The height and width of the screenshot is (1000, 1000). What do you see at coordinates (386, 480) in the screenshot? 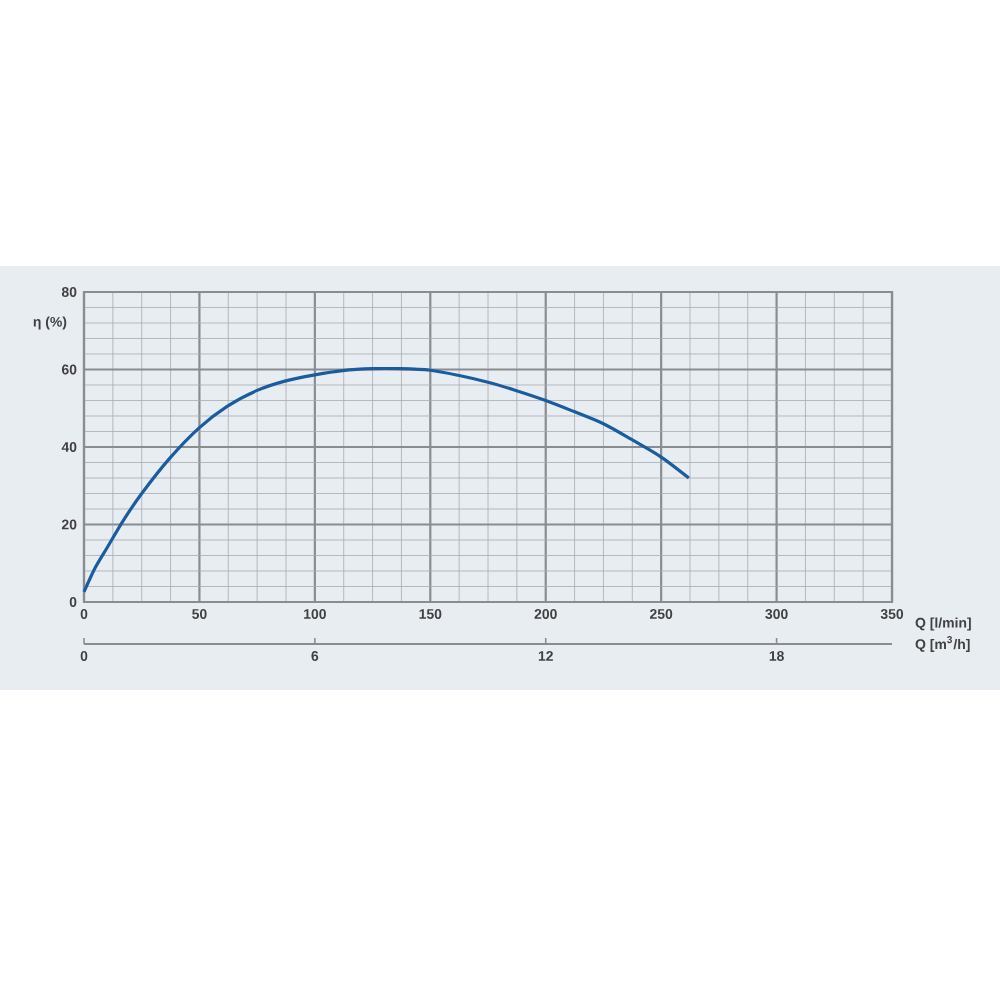
I see `line-series` at bounding box center [386, 480].